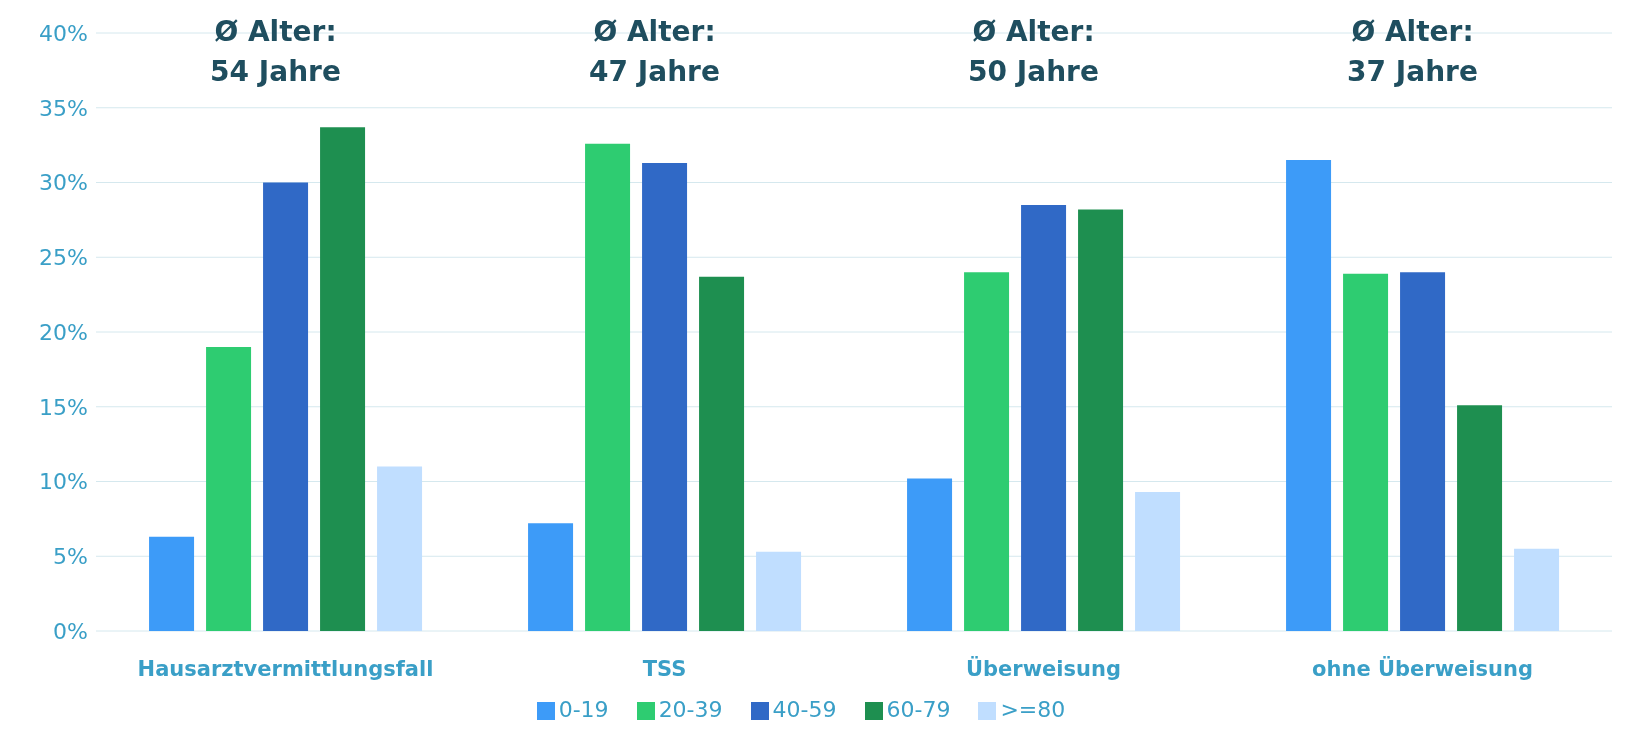  Describe the element at coordinates (63, 183) in the screenshot. I see `y-tick-label: 30%` at that location.